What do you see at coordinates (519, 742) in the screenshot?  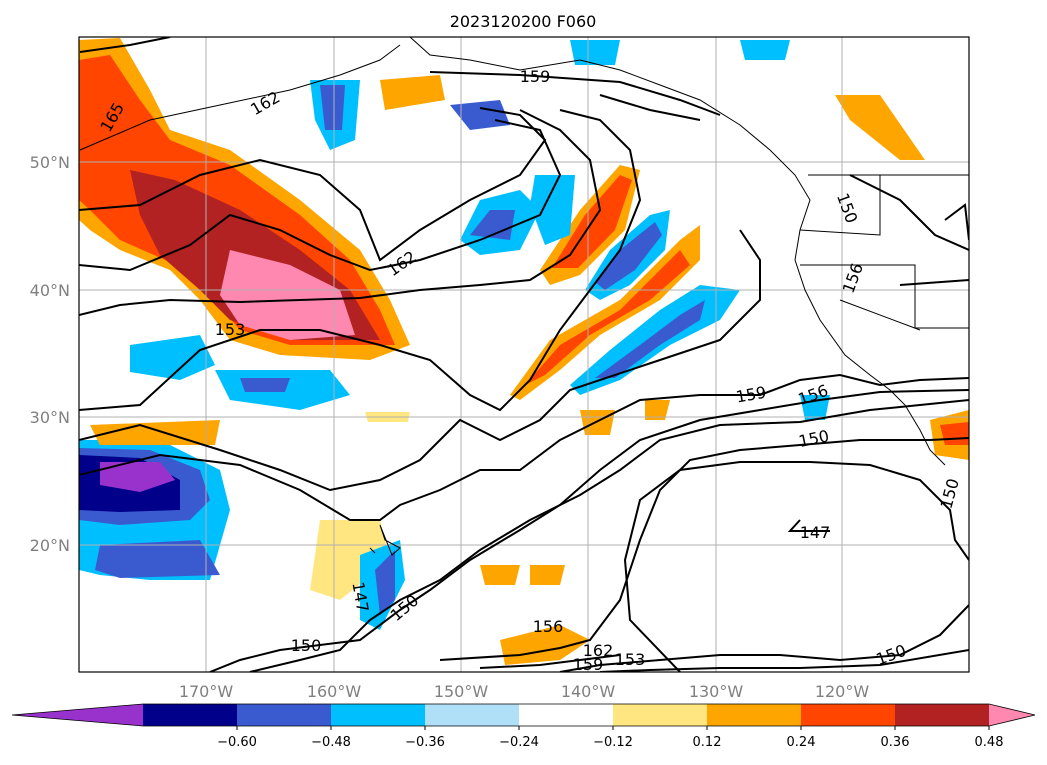 I see `colorbar-tick-label: −0.24` at bounding box center [519, 742].